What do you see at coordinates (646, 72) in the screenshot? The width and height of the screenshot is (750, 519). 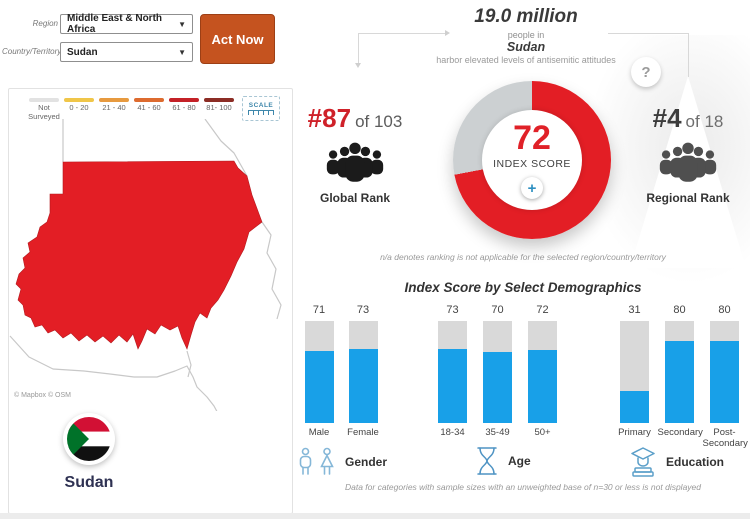 I see `help-button: ?` at bounding box center [646, 72].